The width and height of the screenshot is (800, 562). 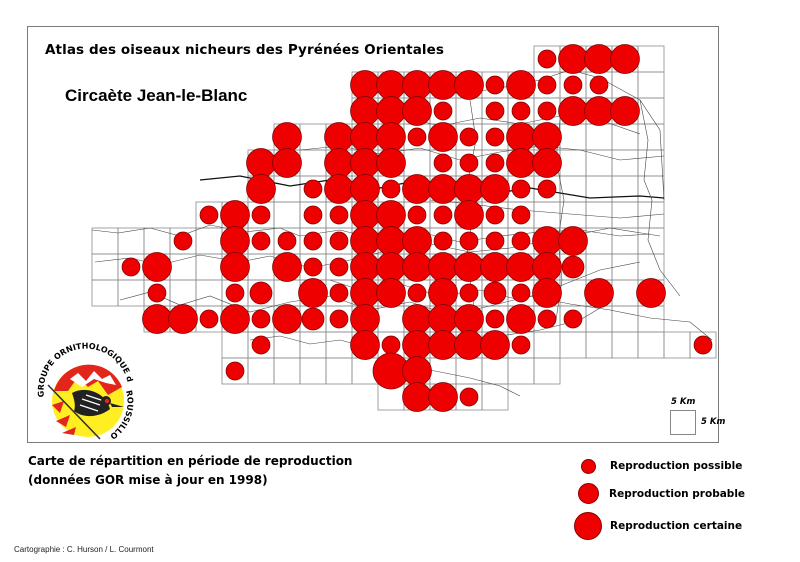 I want to click on gor-logo: GROUPE ORNITHOLOGIQUE du ROUSSILLON, so click(x=83, y=384).